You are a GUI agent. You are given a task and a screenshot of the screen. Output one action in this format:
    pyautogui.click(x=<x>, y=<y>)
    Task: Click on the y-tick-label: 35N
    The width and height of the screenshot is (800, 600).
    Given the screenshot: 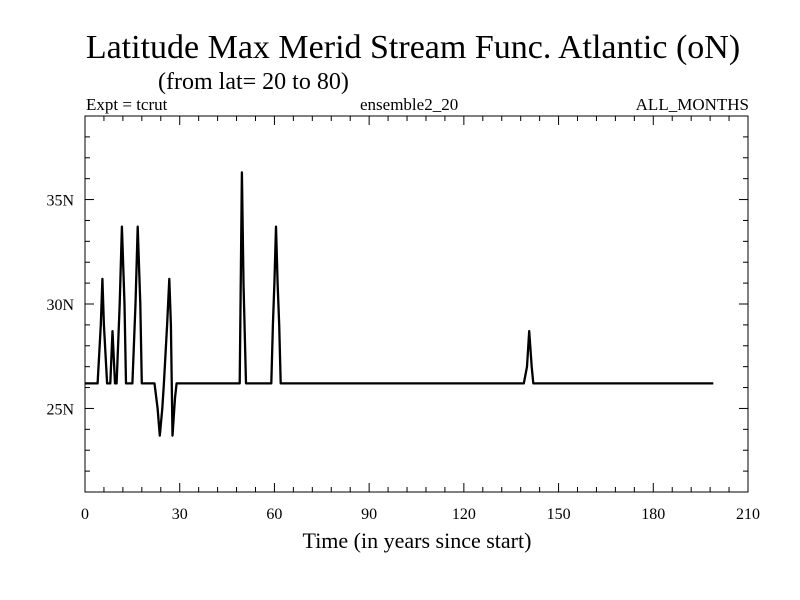 What is the action you would take?
    pyautogui.click(x=60, y=201)
    